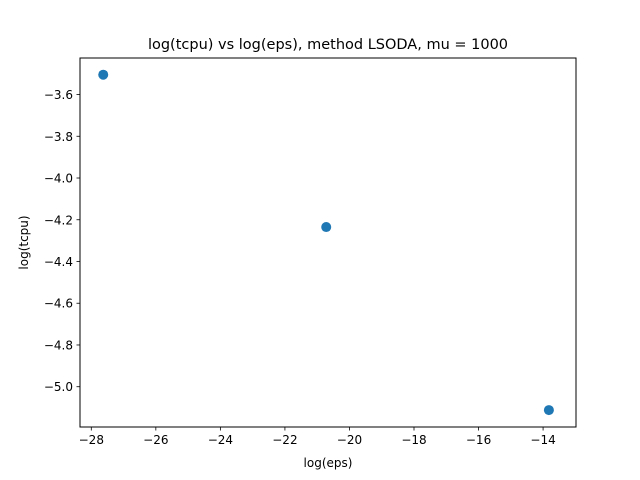 The height and width of the screenshot is (480, 640). I want to click on x-tick-label: −20, so click(349, 440).